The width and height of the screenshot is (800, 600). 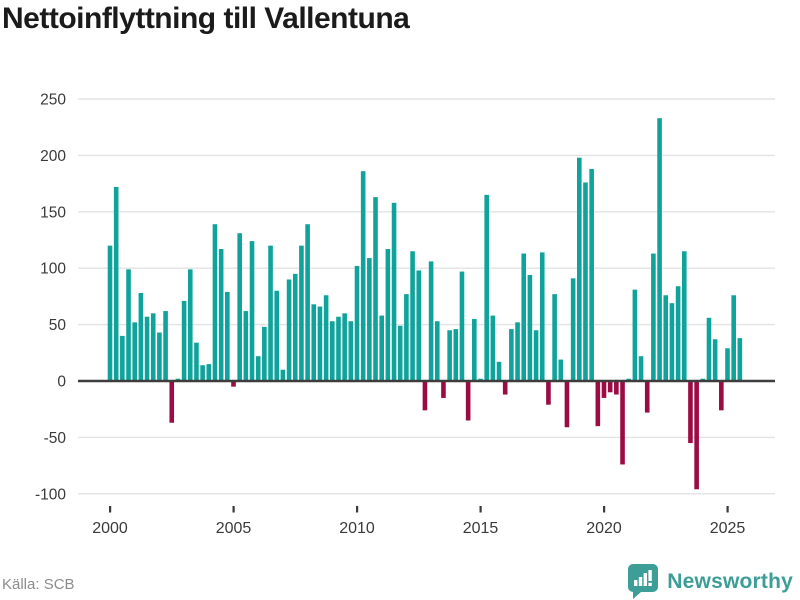 I want to click on bar-2001-q1, so click(x=134, y=351).